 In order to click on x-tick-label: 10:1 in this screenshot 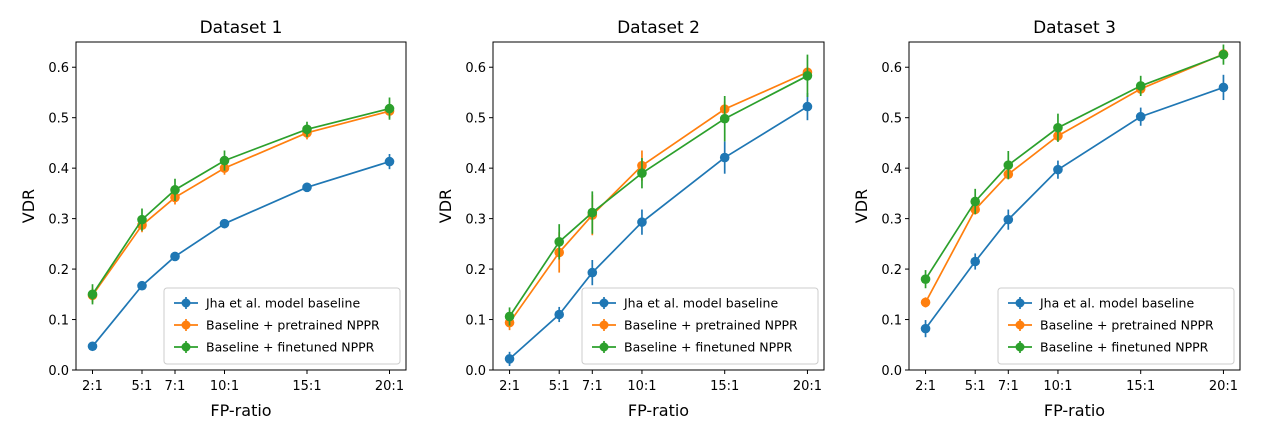, I will do `click(641, 386)`.